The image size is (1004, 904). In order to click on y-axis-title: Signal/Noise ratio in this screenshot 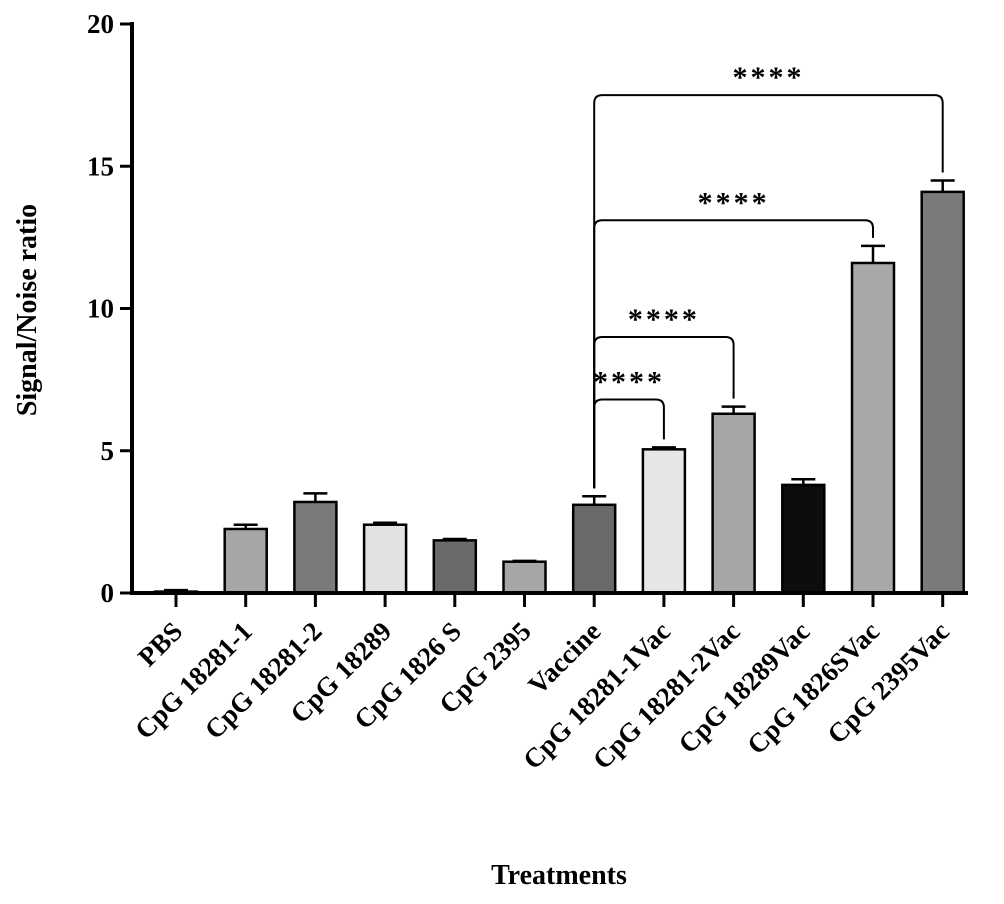, I will do `click(27, 310)`.